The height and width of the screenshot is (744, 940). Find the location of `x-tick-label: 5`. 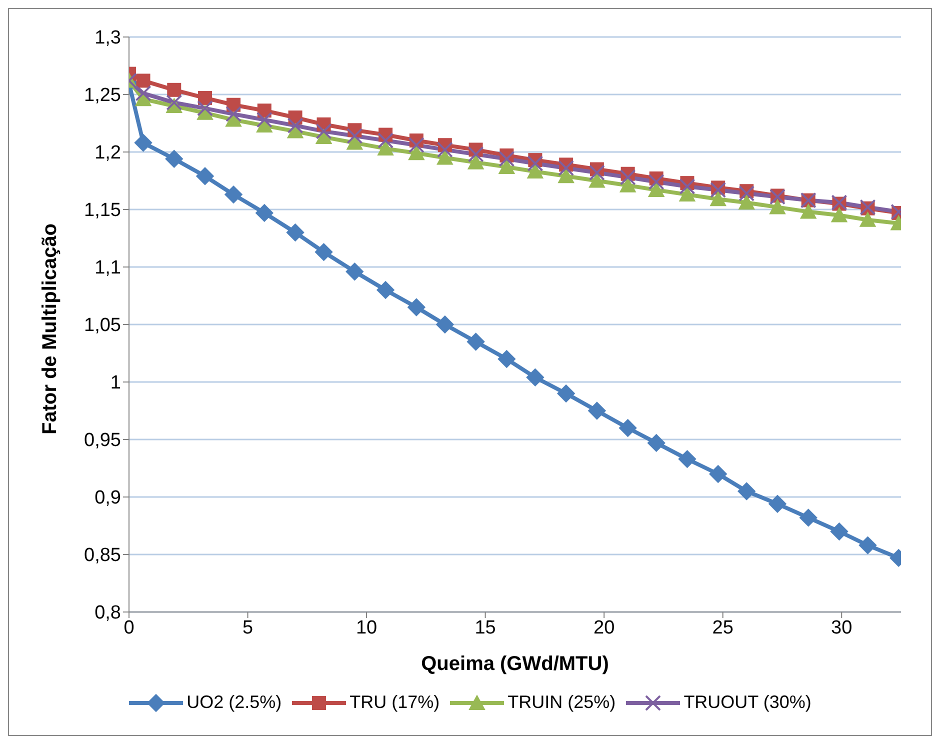

x-tick-label: 5 is located at coordinates (248, 627).